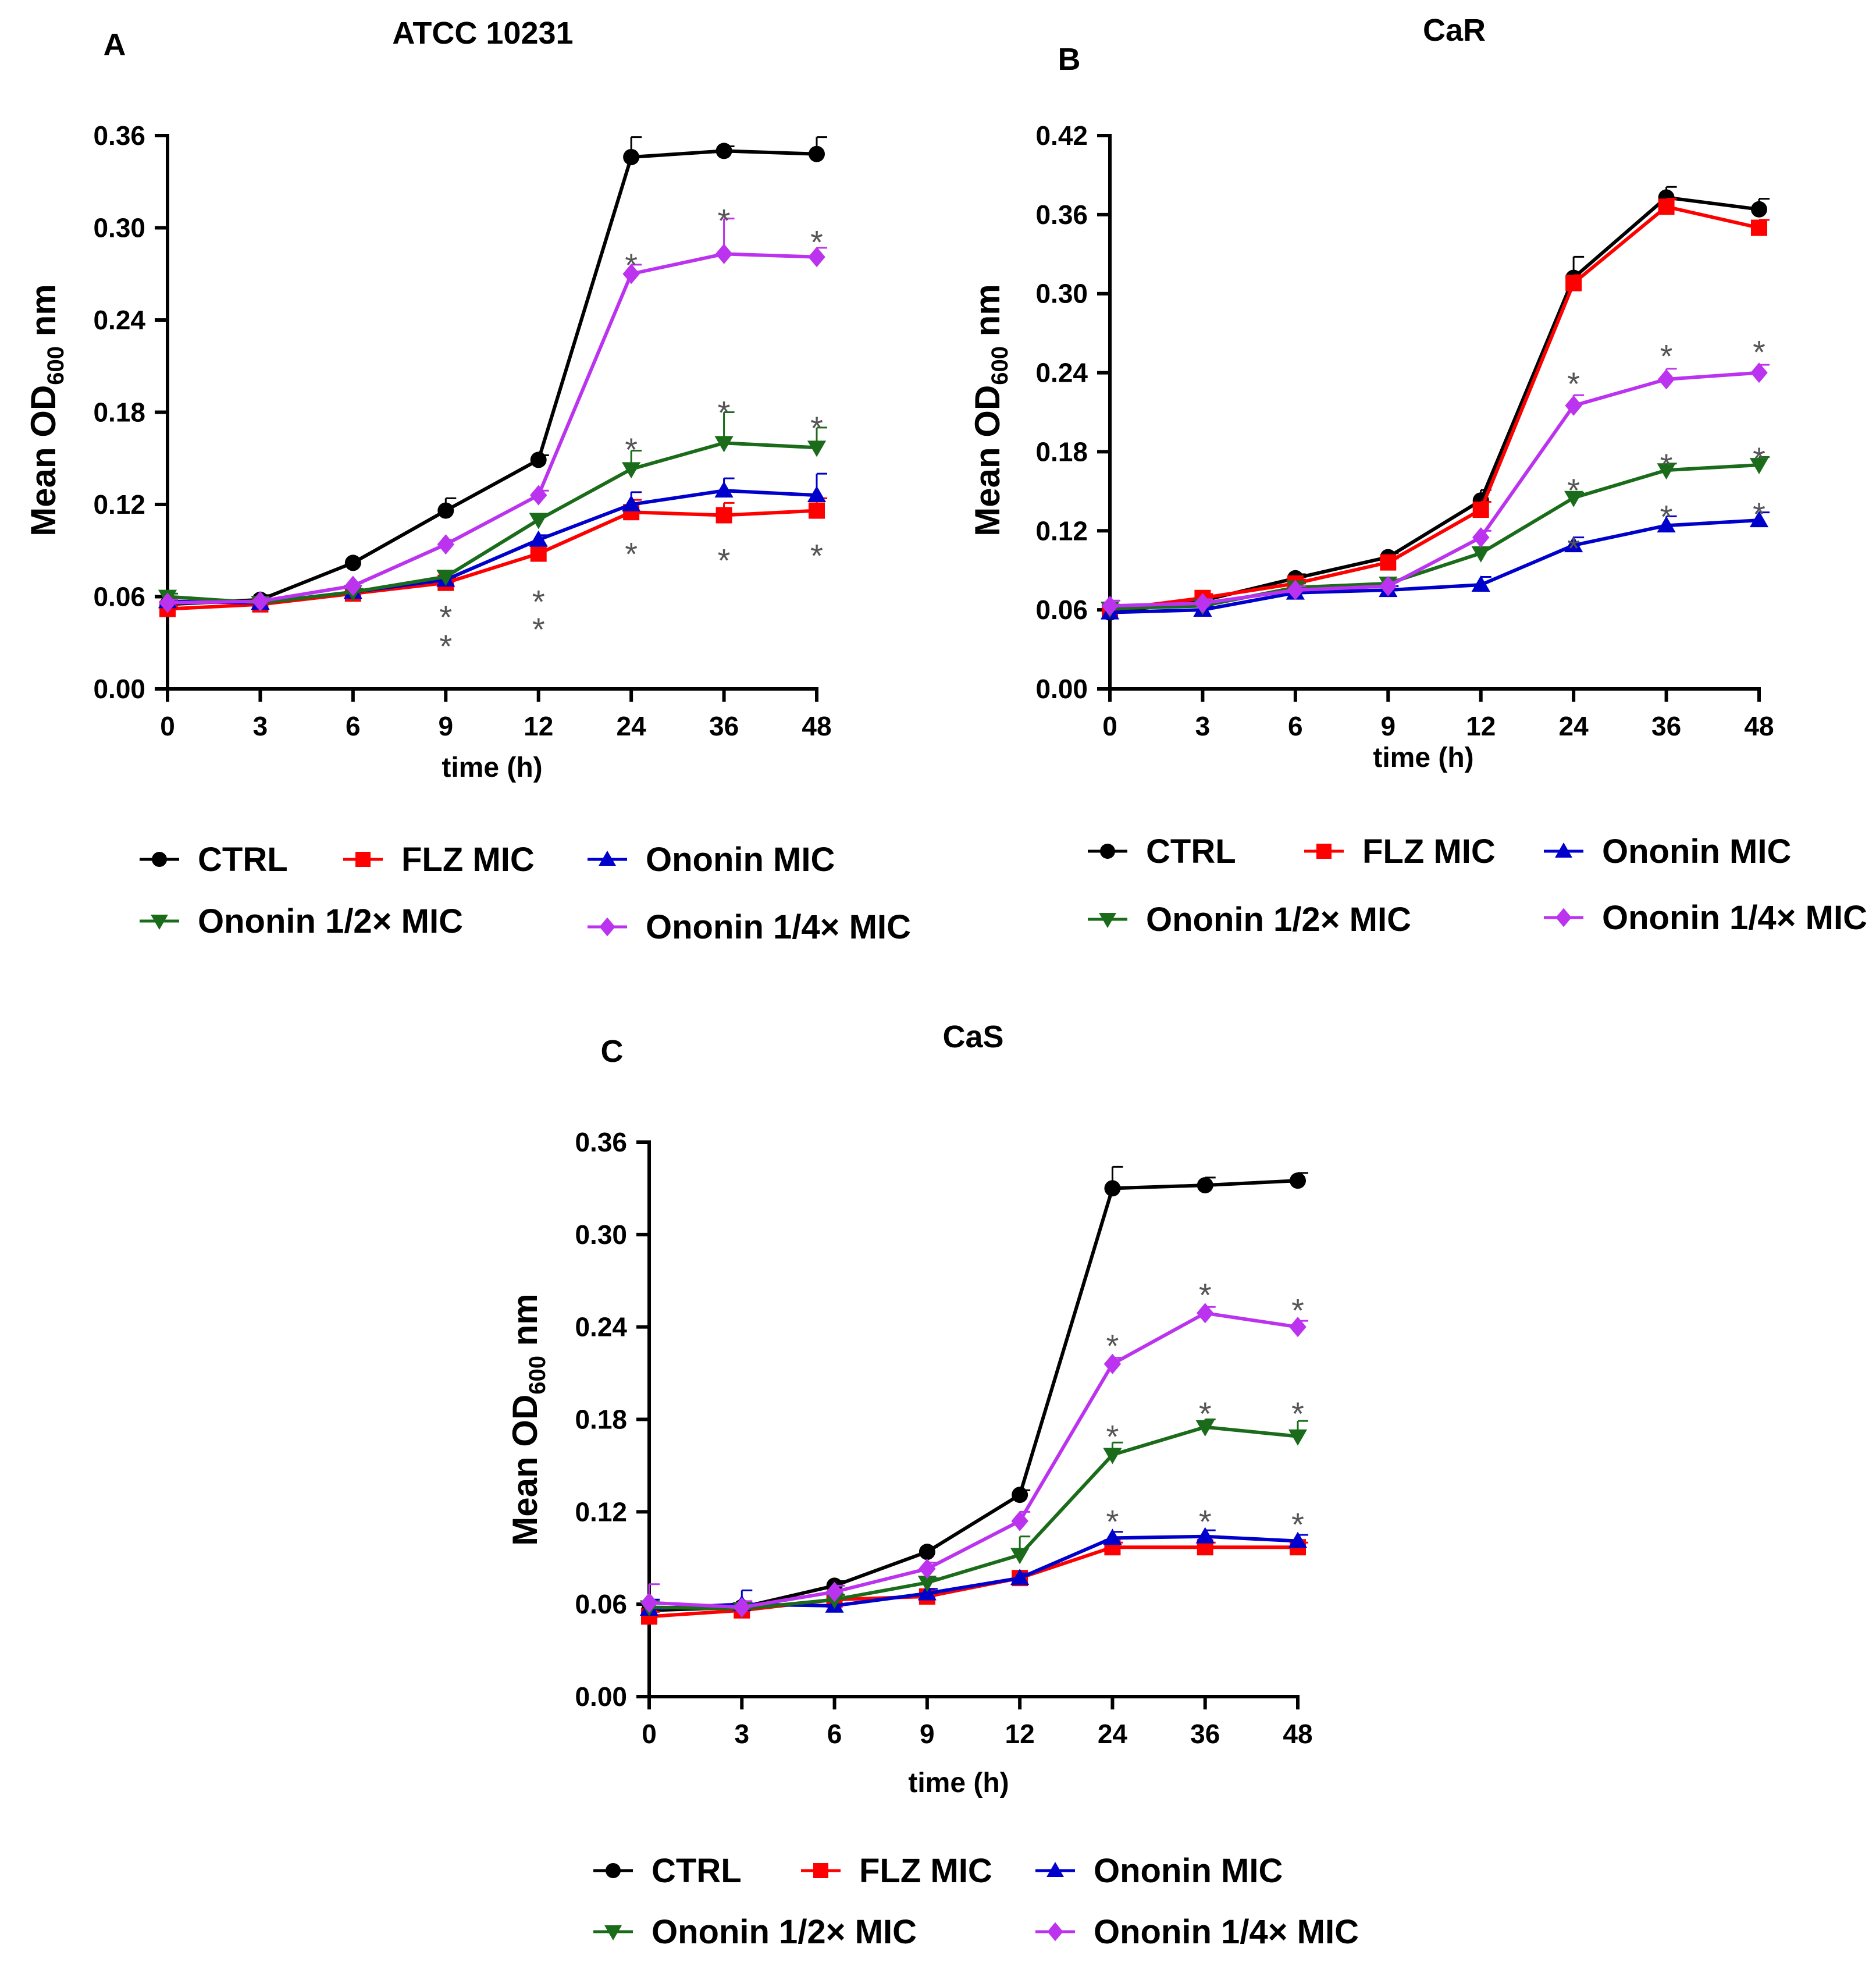 The width and height of the screenshot is (1876, 1973). I want to click on y-axis-title-subscript: 600, so click(1000, 365).